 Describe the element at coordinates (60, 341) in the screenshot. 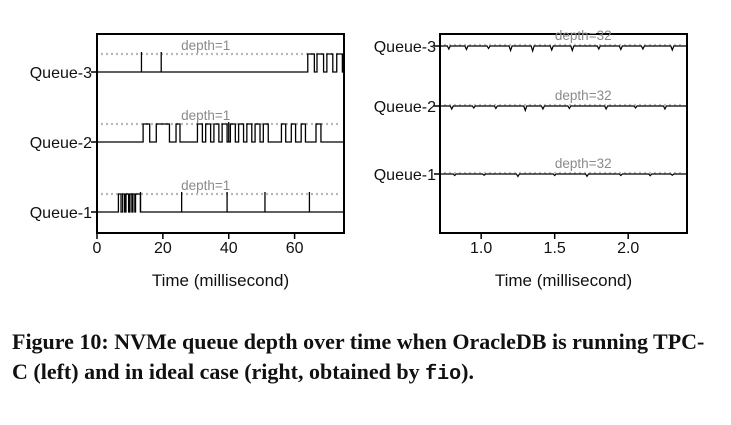

I see `caption-label: Figure 10:` at that location.